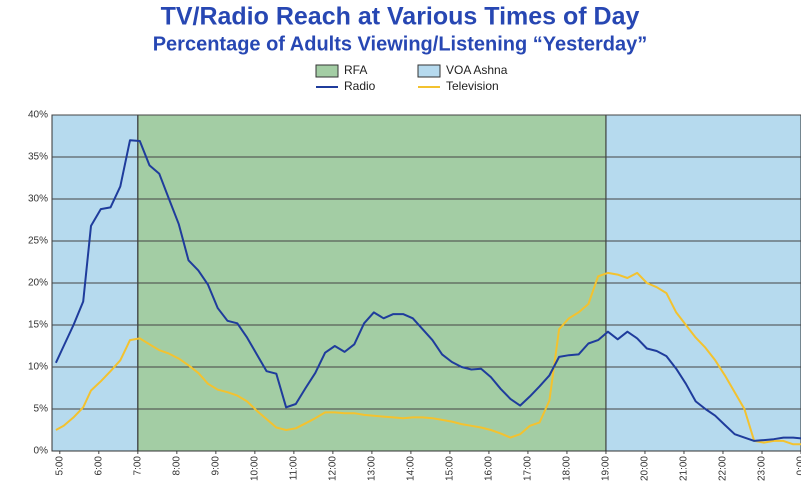 The width and height of the screenshot is (801, 489). Describe the element at coordinates (400, 17) in the screenshot. I see `chart-title: TV/Radio Reach at Various Times of Day` at that location.